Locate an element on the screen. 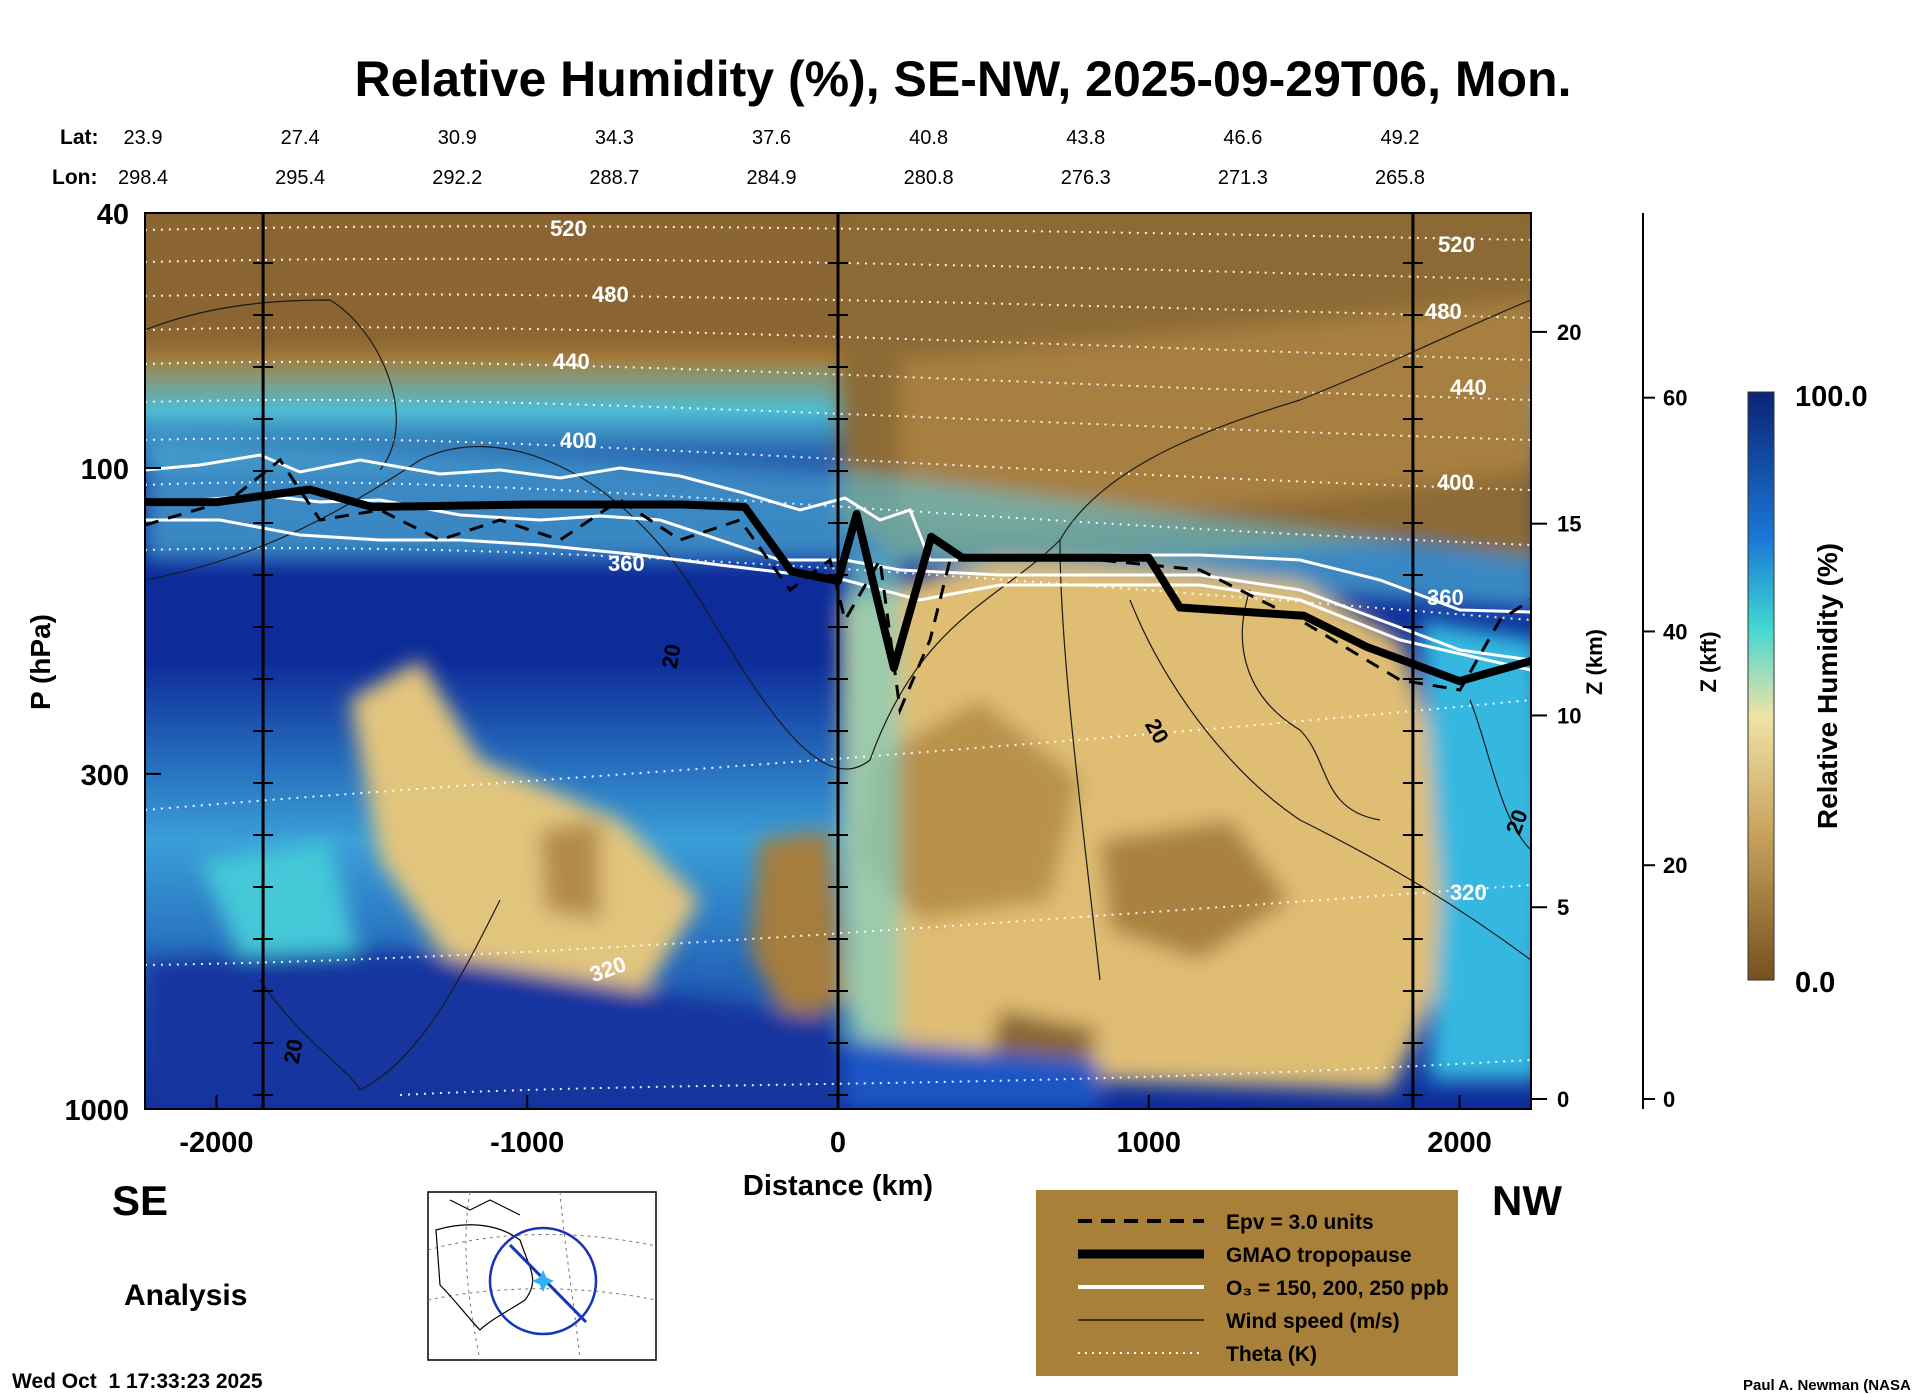 Image resolution: width=1926 pixels, height=1394 pixels. colorbar-max-label: 100.0 is located at coordinates (1831, 397).